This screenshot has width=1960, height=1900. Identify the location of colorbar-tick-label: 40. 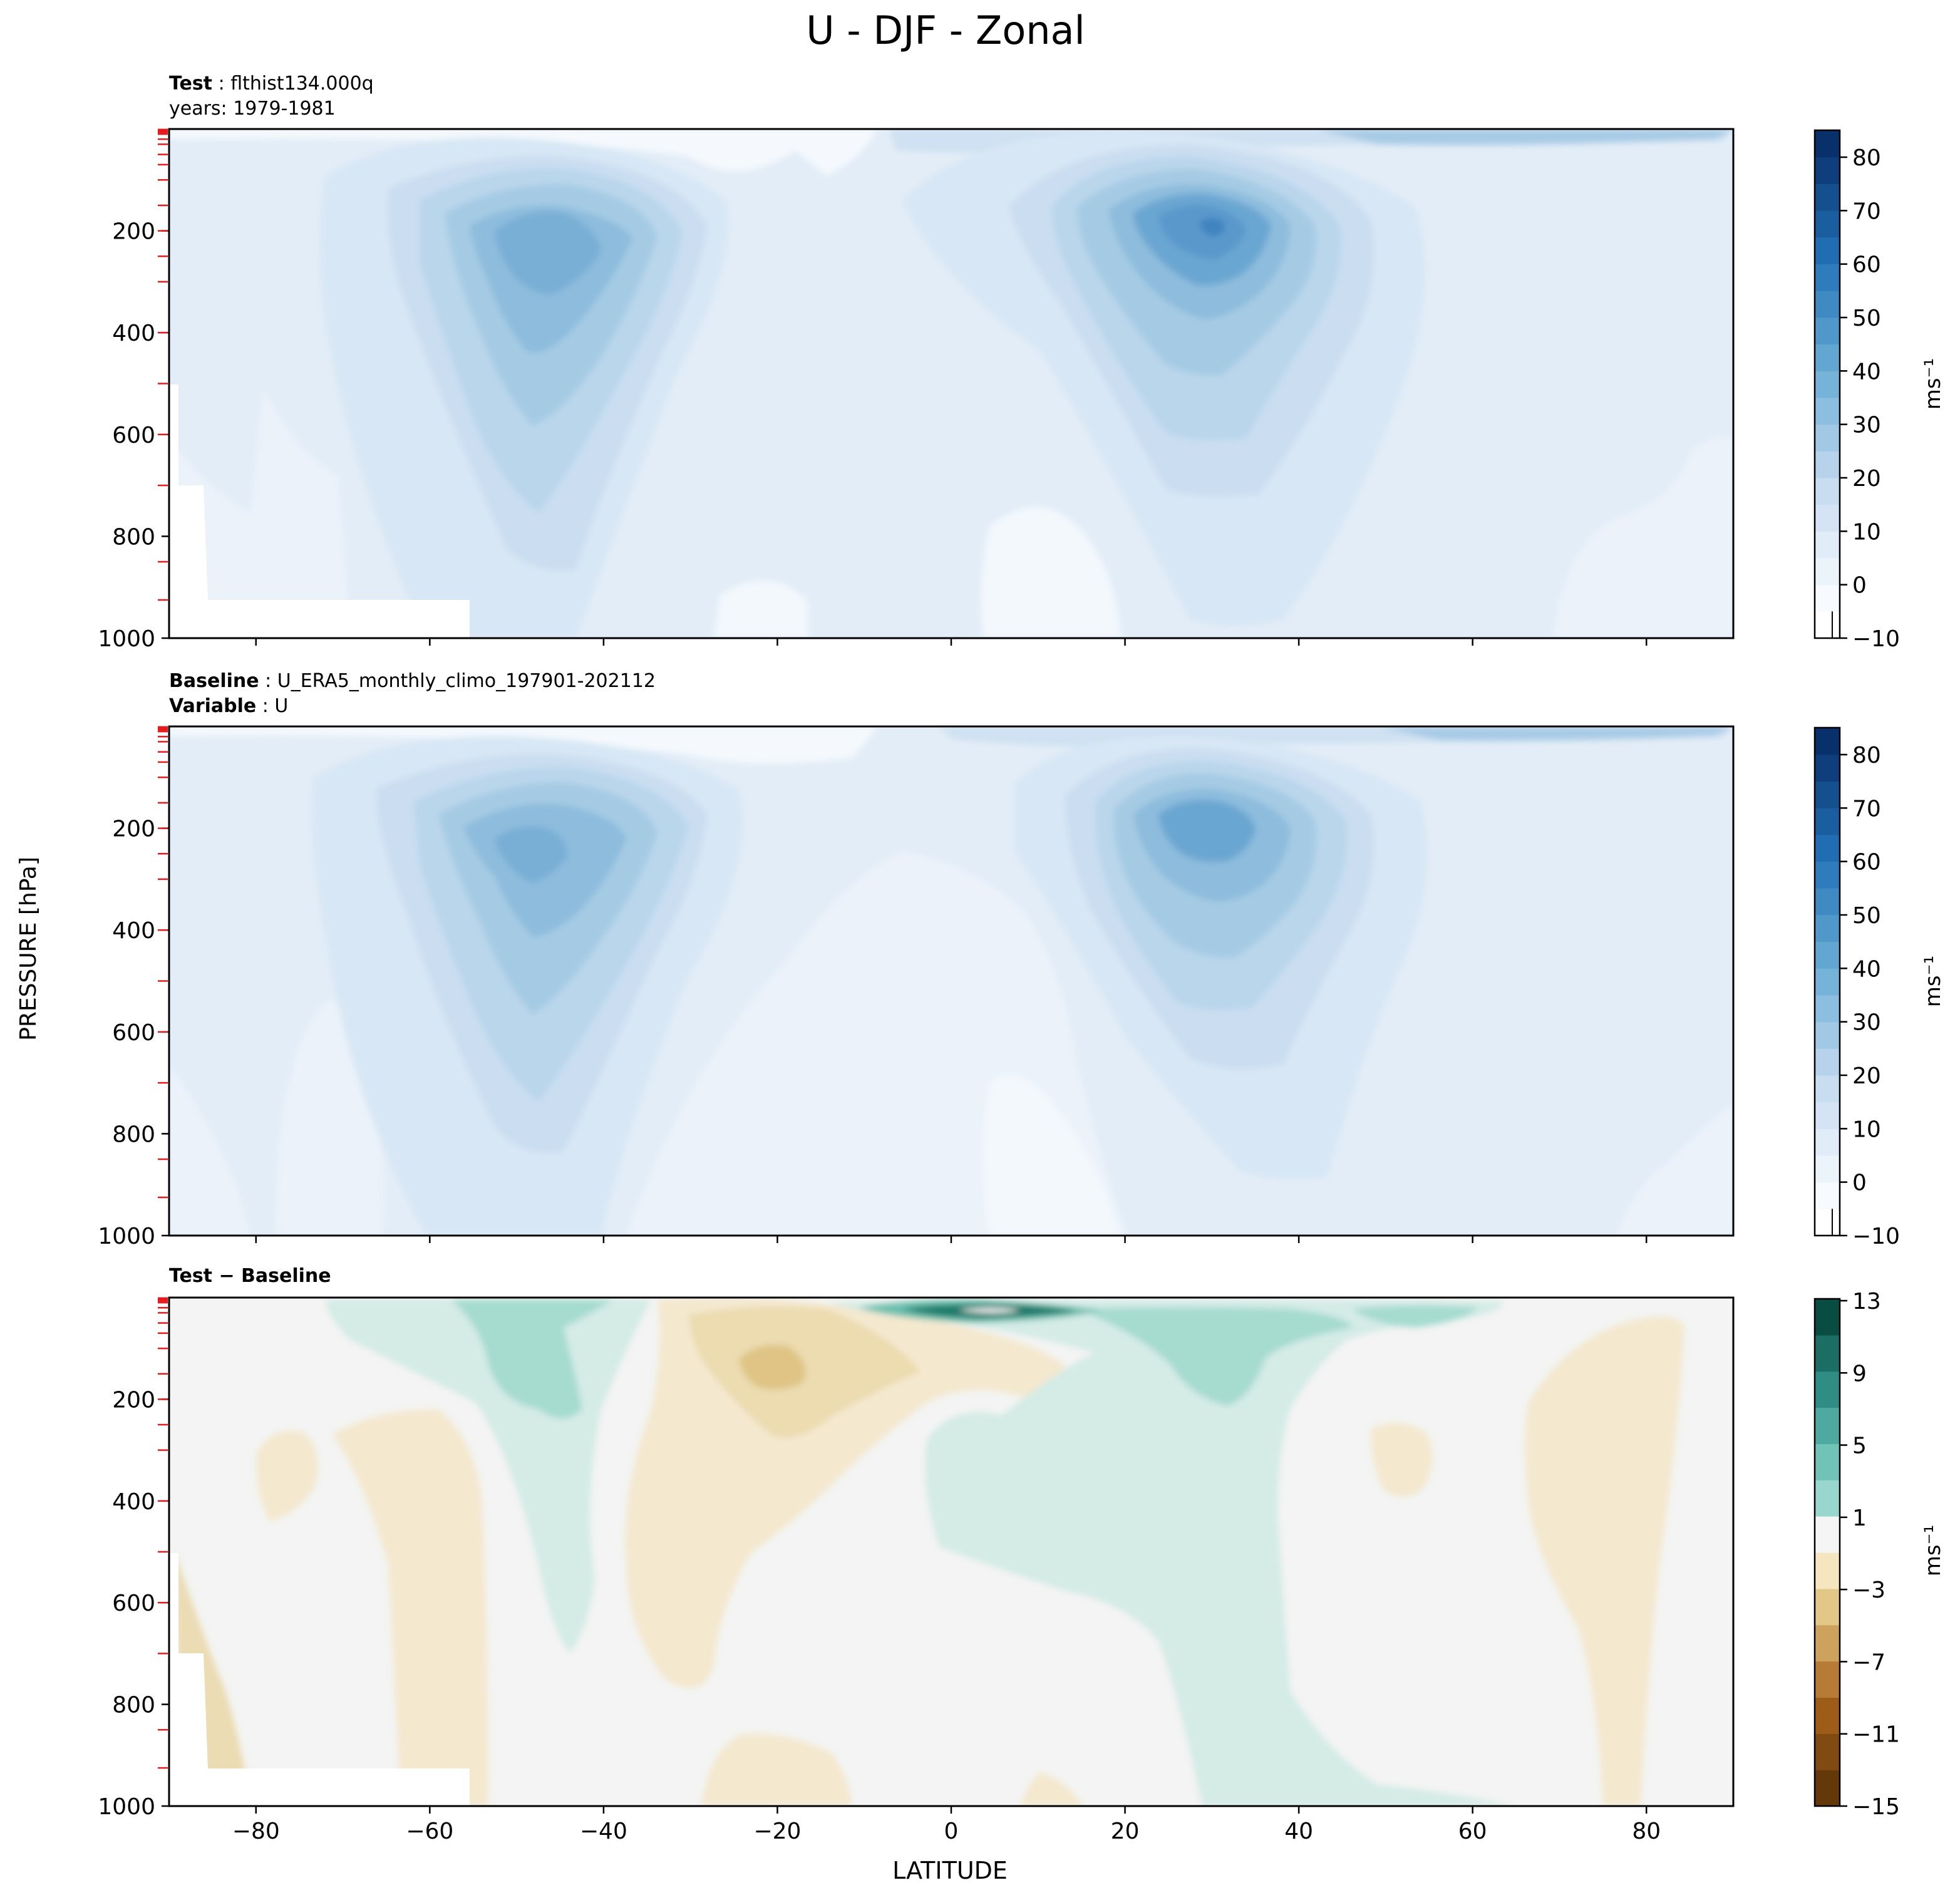
(1866, 372).